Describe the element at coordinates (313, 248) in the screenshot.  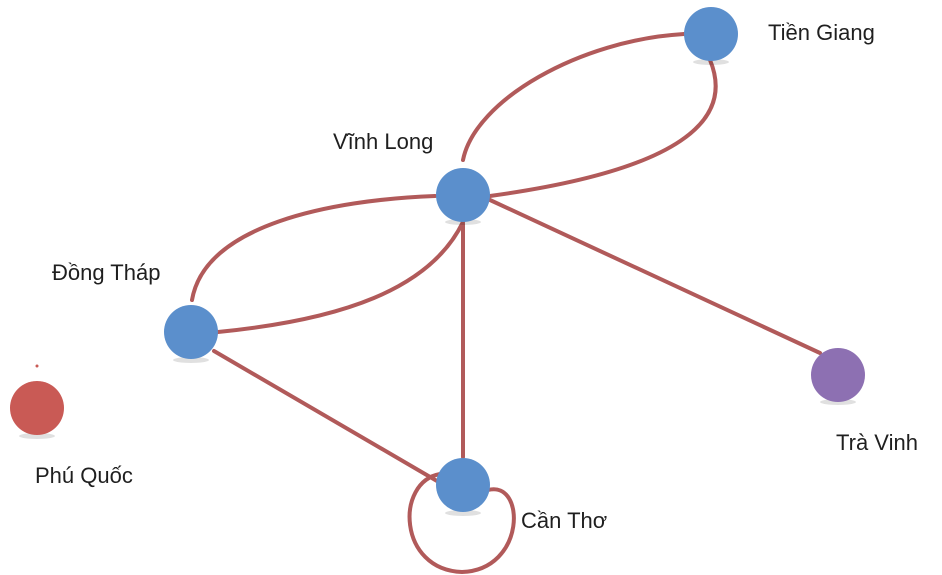
I see `edge-vinh-long-to-dong-thap` at that location.